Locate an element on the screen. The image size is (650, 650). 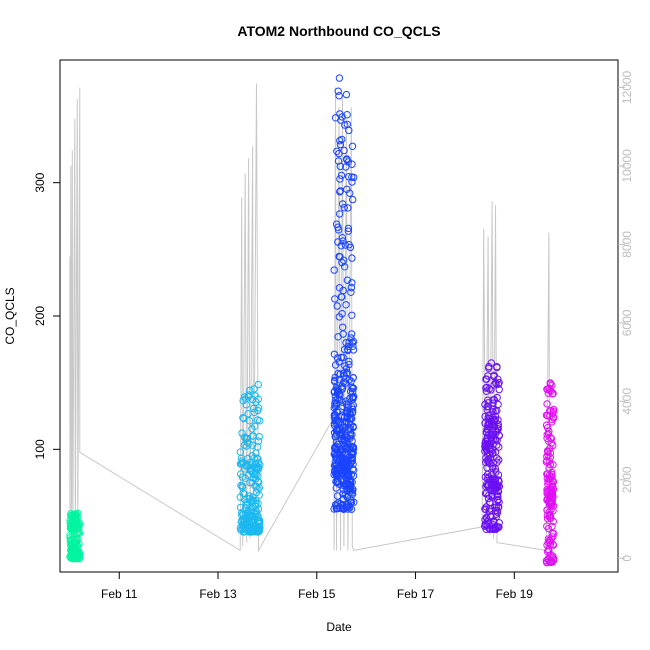
y-tick-label: 100 is located at coordinates (40, 449).